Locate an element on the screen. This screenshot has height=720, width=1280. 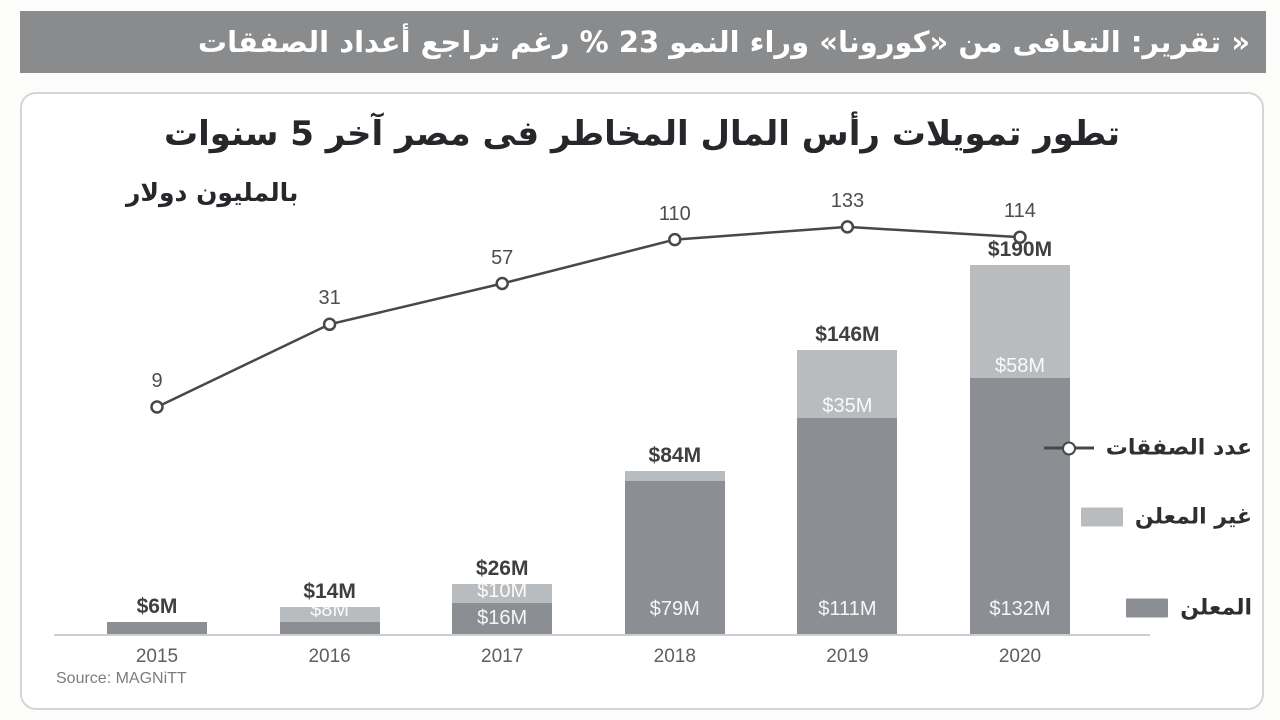
deals-value-label: 133 is located at coordinates (847, 200).